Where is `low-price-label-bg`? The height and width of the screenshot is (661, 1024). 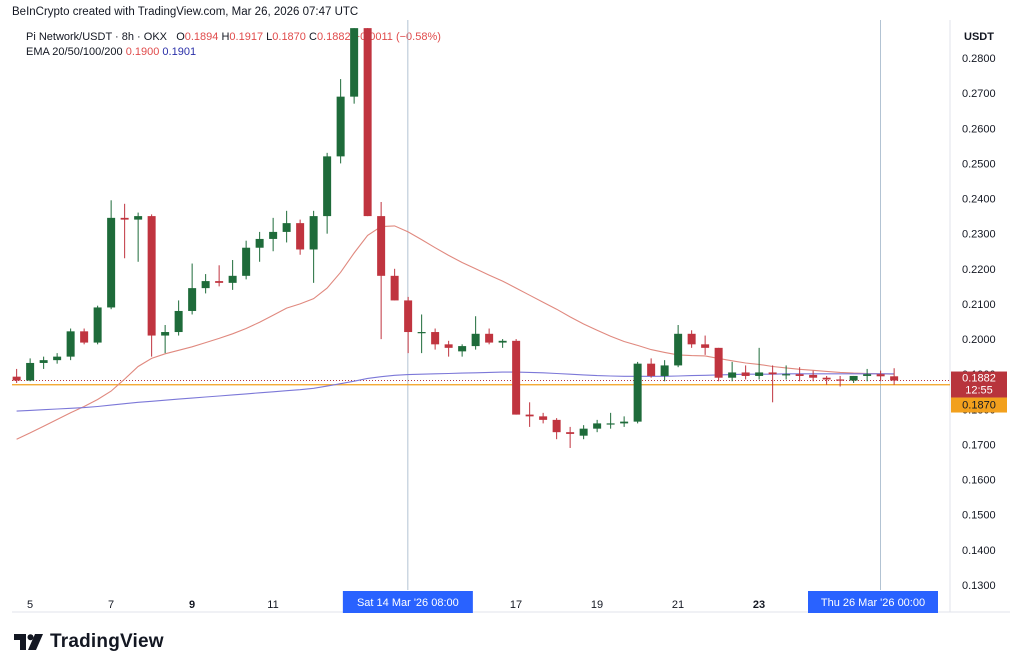 low-price-label-bg is located at coordinates (979, 405).